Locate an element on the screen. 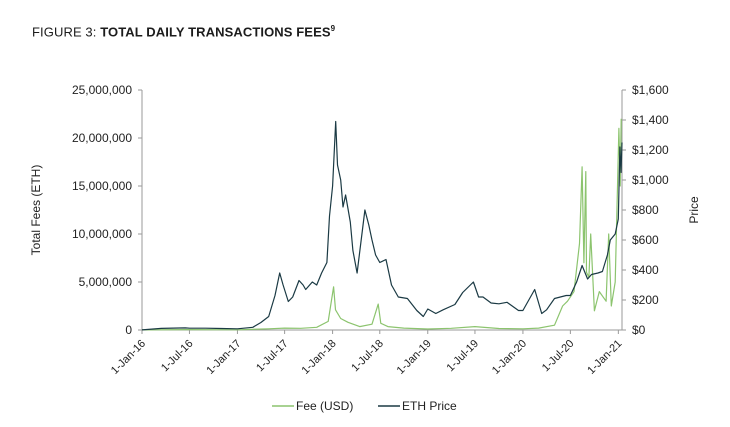 The height and width of the screenshot is (427, 730). left-tick-label: 15,000,000 is located at coordinates (102, 186).